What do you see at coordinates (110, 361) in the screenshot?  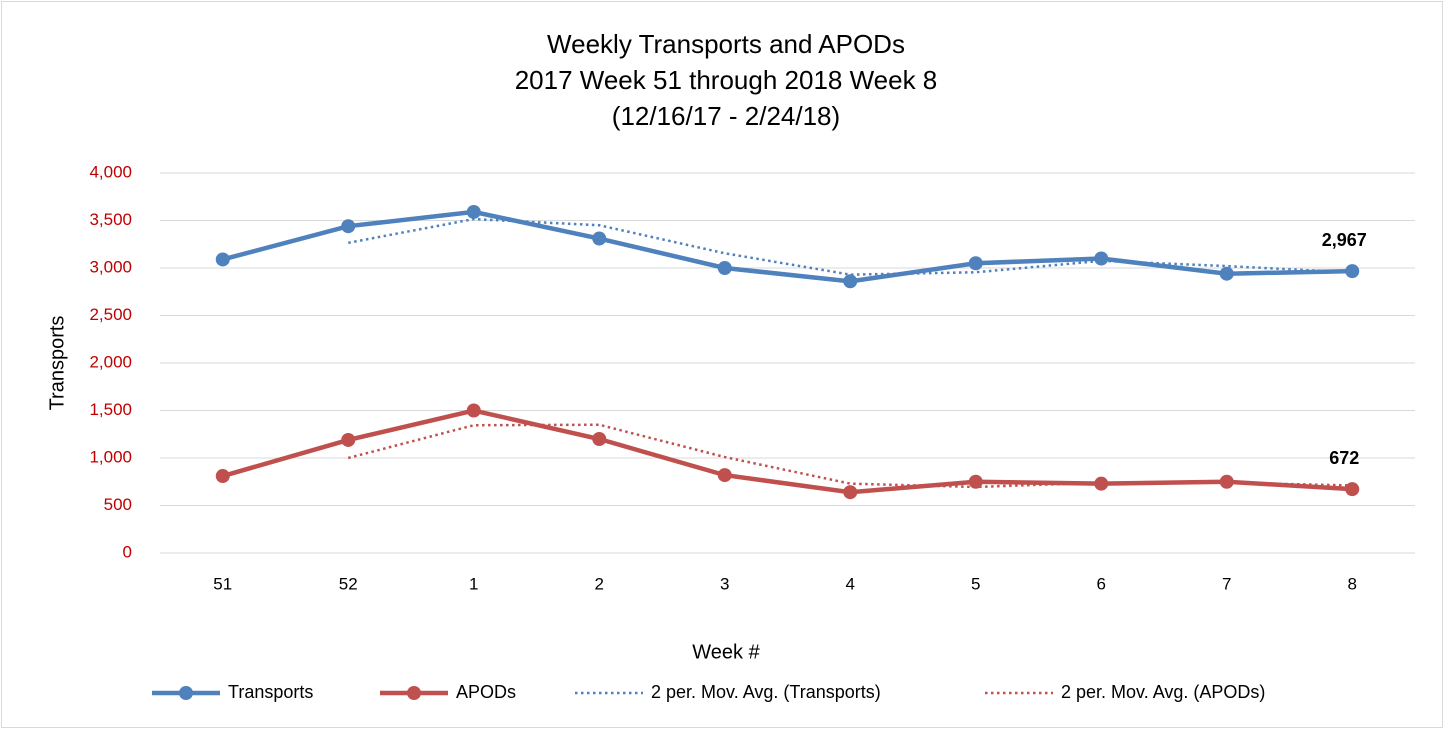 I see `y-tick-label: 2,000` at bounding box center [110, 361].